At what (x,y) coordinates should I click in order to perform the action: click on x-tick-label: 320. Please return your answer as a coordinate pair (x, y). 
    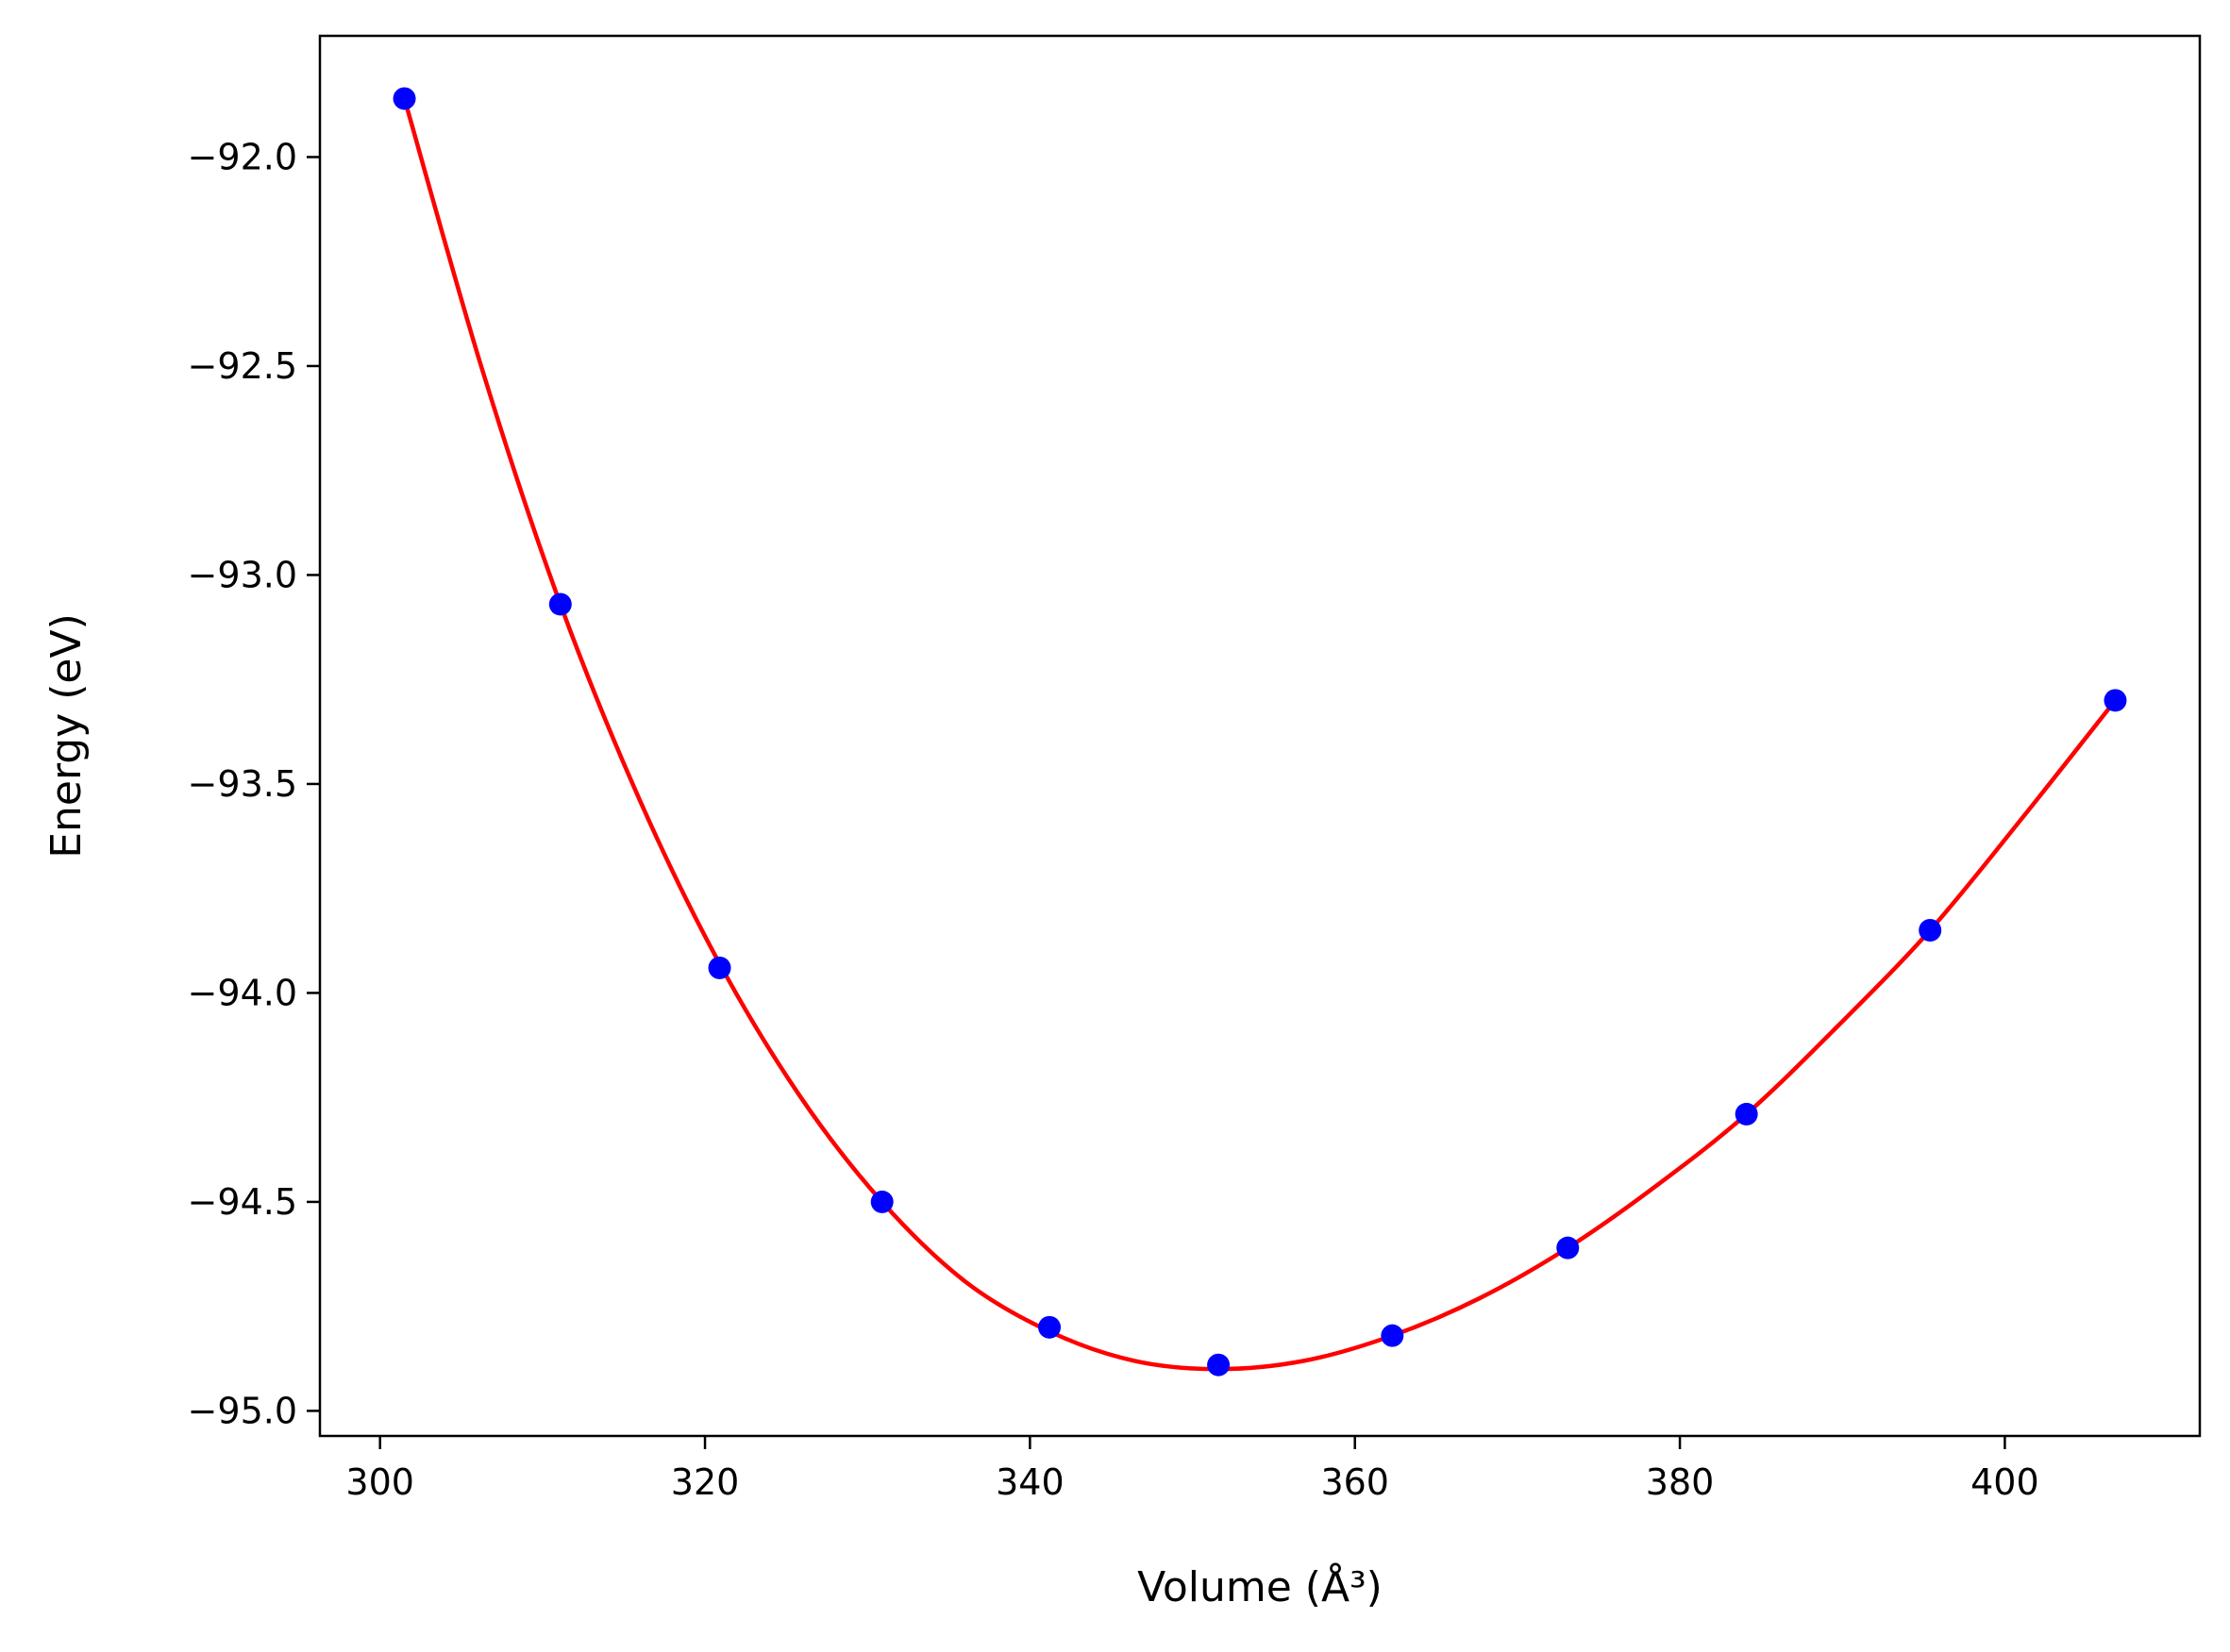
    Looking at the image, I should click on (705, 1482).